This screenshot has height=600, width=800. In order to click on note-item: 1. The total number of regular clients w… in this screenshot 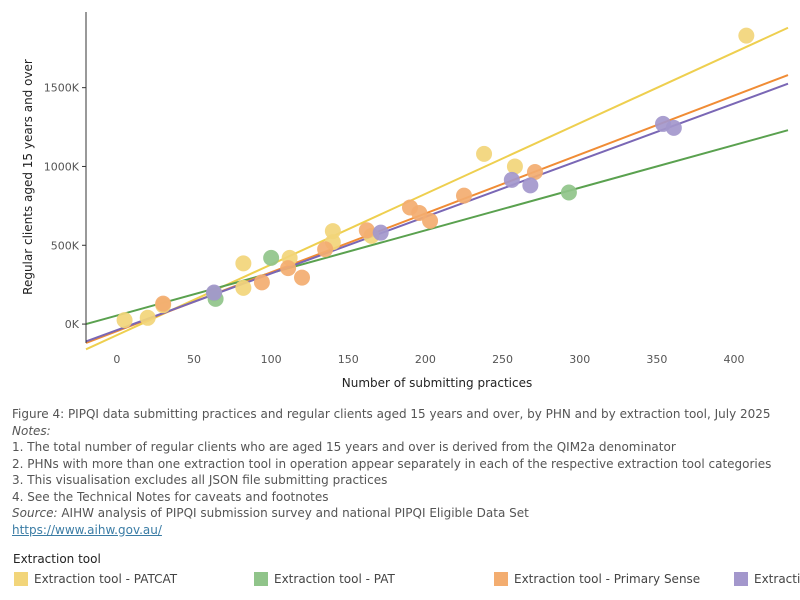, I will do `click(344, 447)`.